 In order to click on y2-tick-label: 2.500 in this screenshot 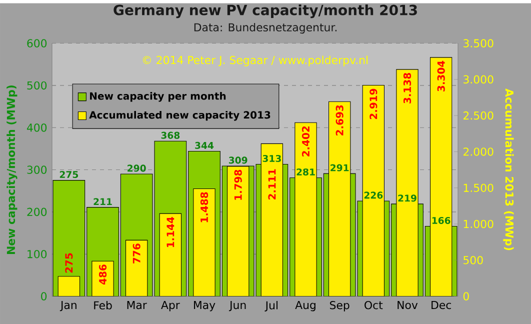, I will do `click(479, 115)`.